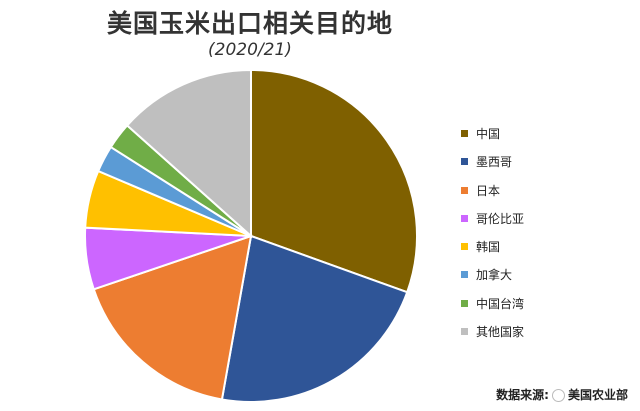 The image size is (640, 411). Describe the element at coordinates (500, 303) in the screenshot. I see `legend-label: 中国台湾` at that location.